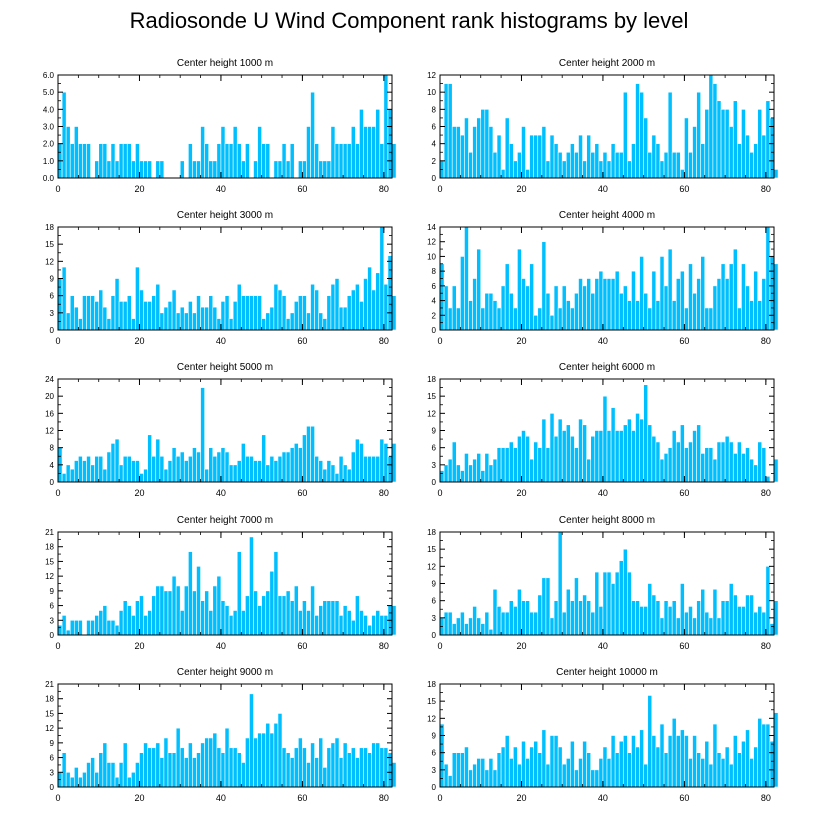  Describe the element at coordinates (434, 301) in the screenshot. I see `y-tick-label: 4` at that location.